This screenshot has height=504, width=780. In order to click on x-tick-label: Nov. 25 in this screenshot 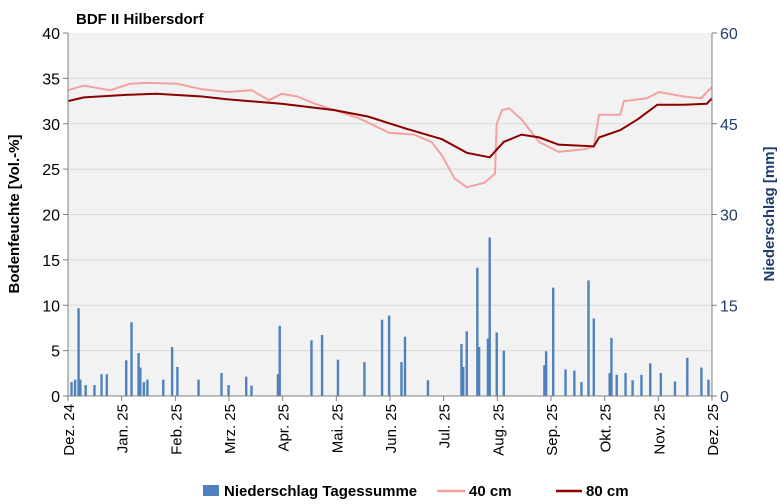, I will do `click(659, 429)`.